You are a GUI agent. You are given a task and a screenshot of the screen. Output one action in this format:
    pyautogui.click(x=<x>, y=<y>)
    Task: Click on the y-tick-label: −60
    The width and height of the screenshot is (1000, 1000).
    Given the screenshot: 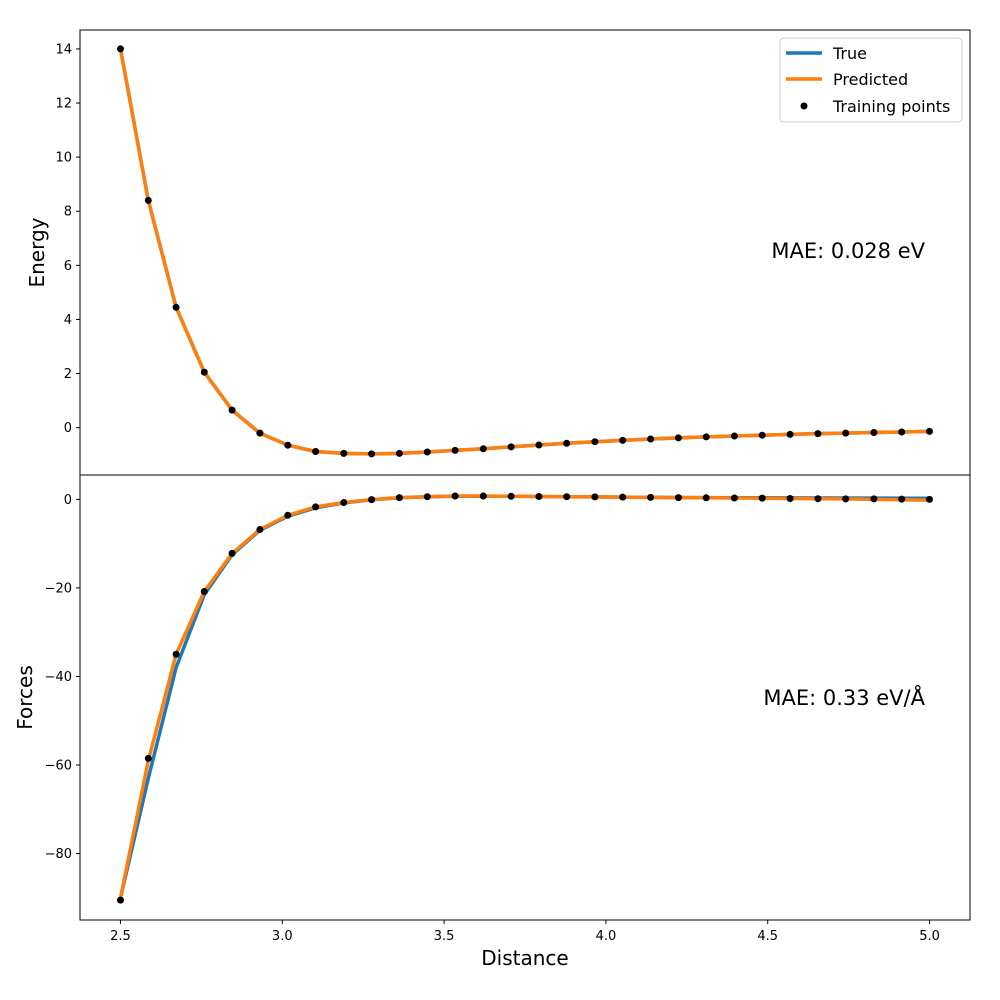 What is the action you would take?
    pyautogui.click(x=58, y=766)
    